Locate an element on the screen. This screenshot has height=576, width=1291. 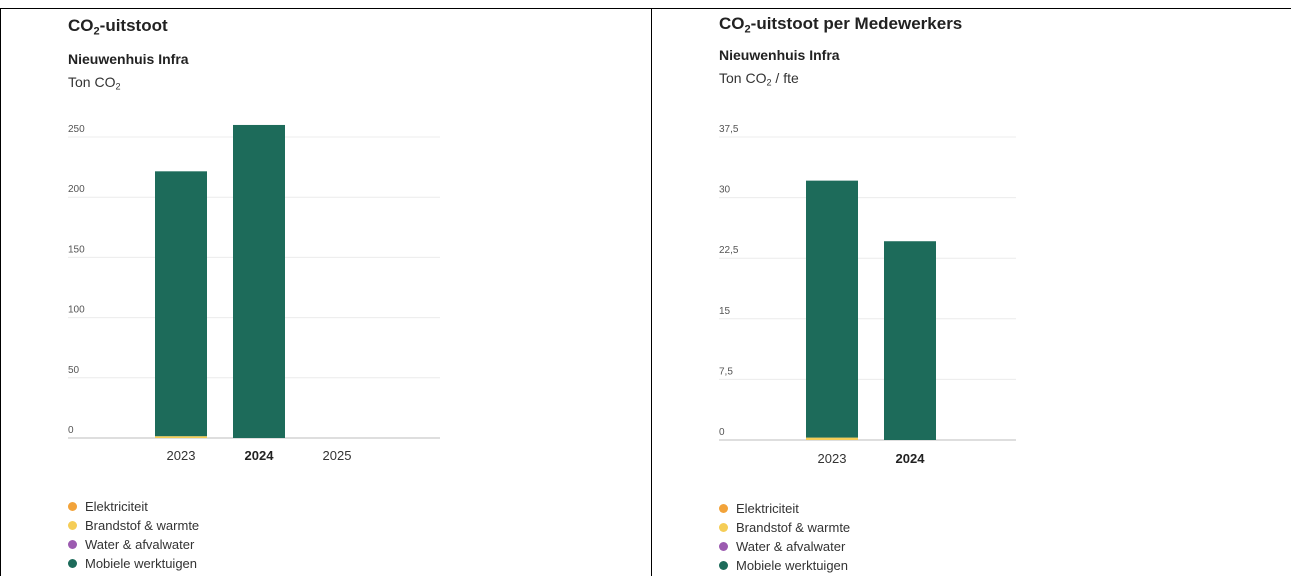
y-tick-label: 7,5 is located at coordinates (726, 371).